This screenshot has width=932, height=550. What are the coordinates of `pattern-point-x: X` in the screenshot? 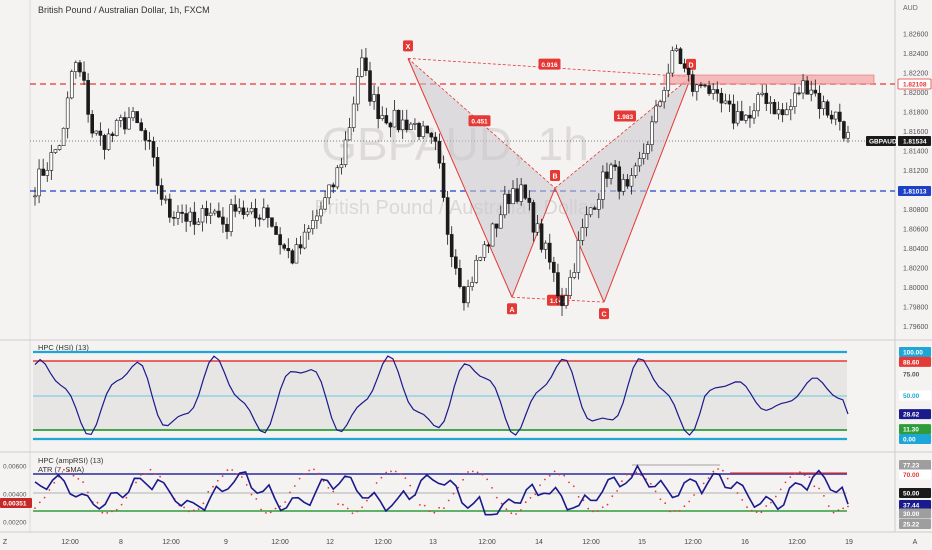 It's located at (408, 46).